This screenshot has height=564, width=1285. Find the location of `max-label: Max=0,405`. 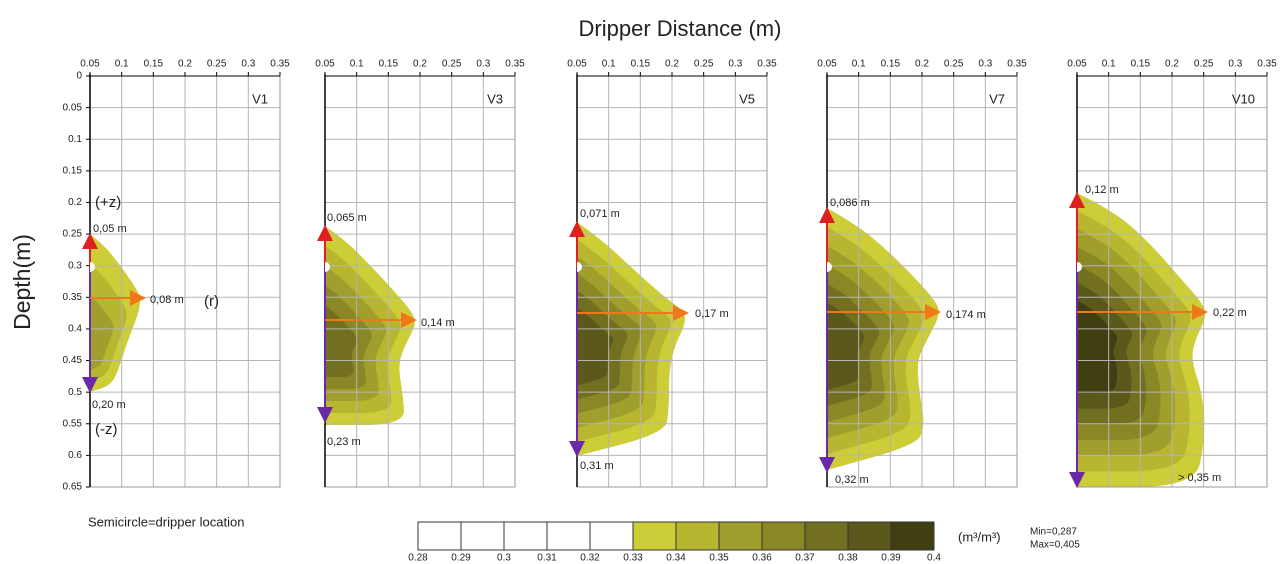

max-label: Max=0,405 is located at coordinates (1055, 545).